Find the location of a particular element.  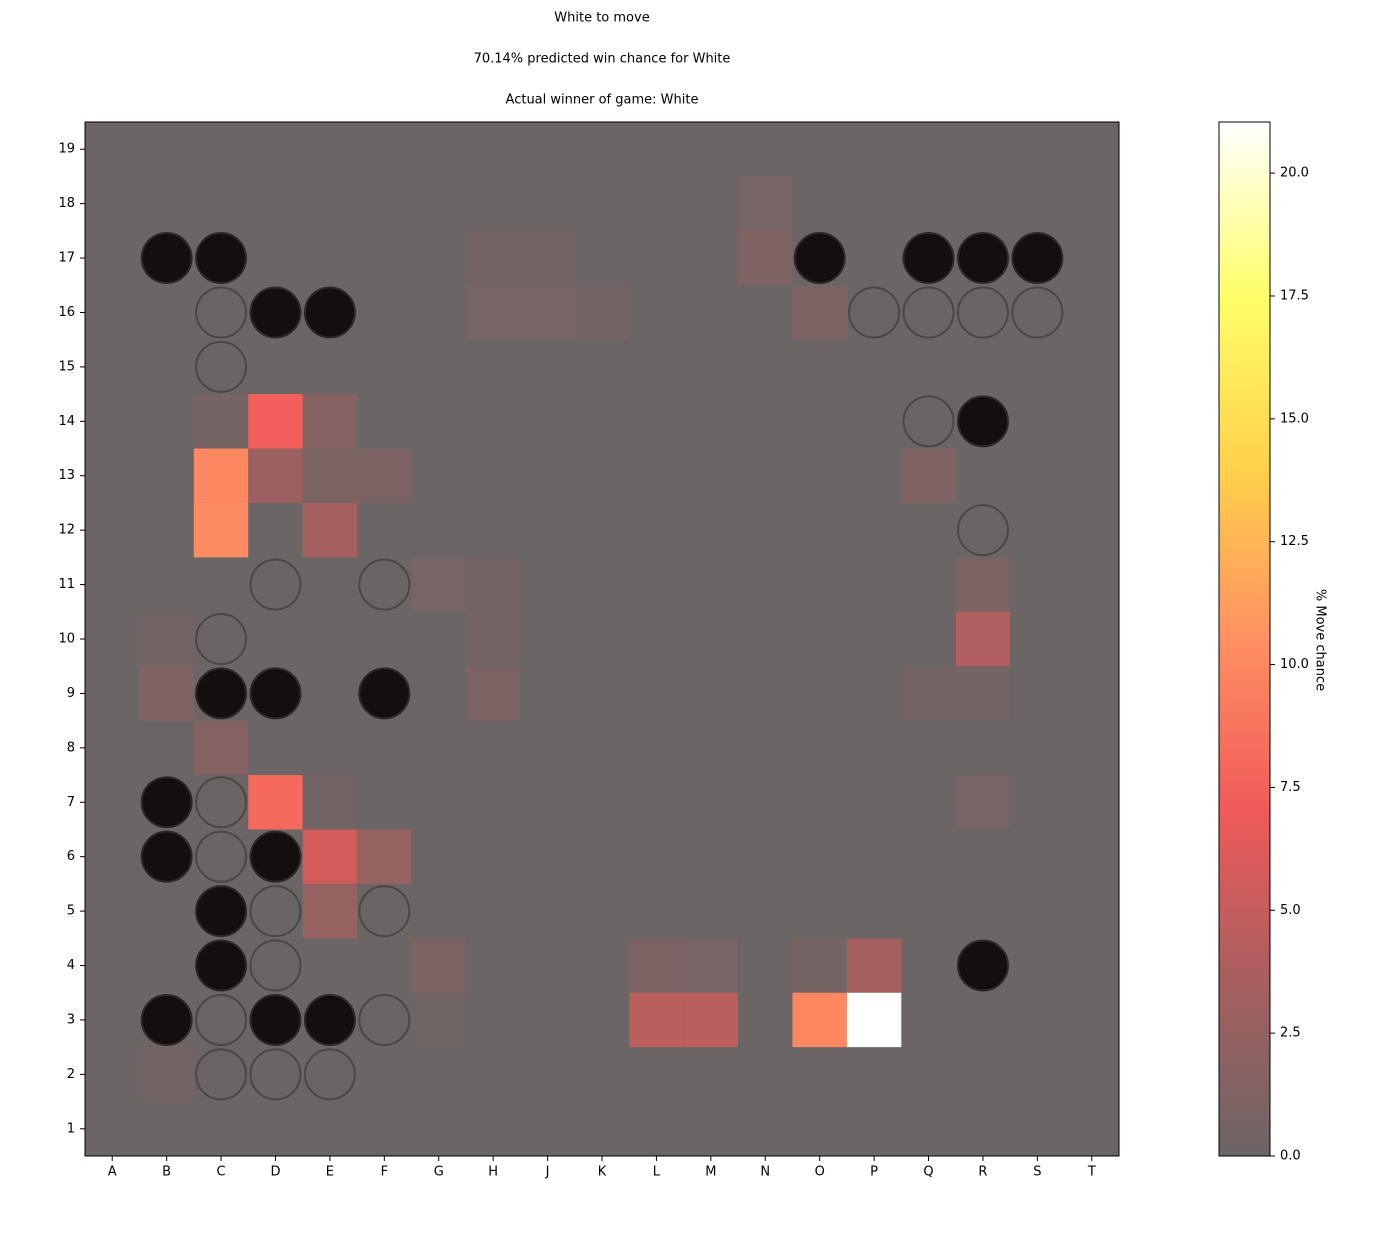

colorbar-tick-label: 5.0 is located at coordinates (1290, 910).